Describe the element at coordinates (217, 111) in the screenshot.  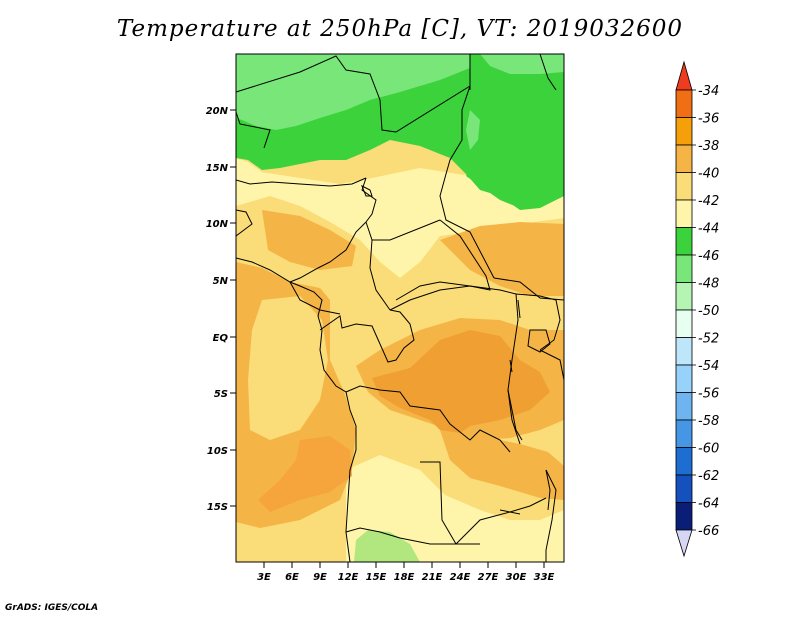
I see `lat-label: 20N` at that location.